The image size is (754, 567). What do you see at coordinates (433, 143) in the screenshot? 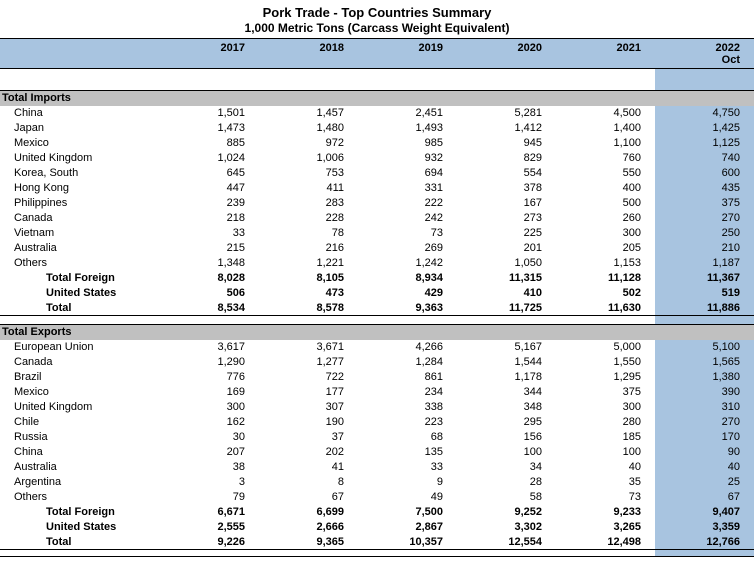
I see `value-cell: 985` at bounding box center [433, 143].